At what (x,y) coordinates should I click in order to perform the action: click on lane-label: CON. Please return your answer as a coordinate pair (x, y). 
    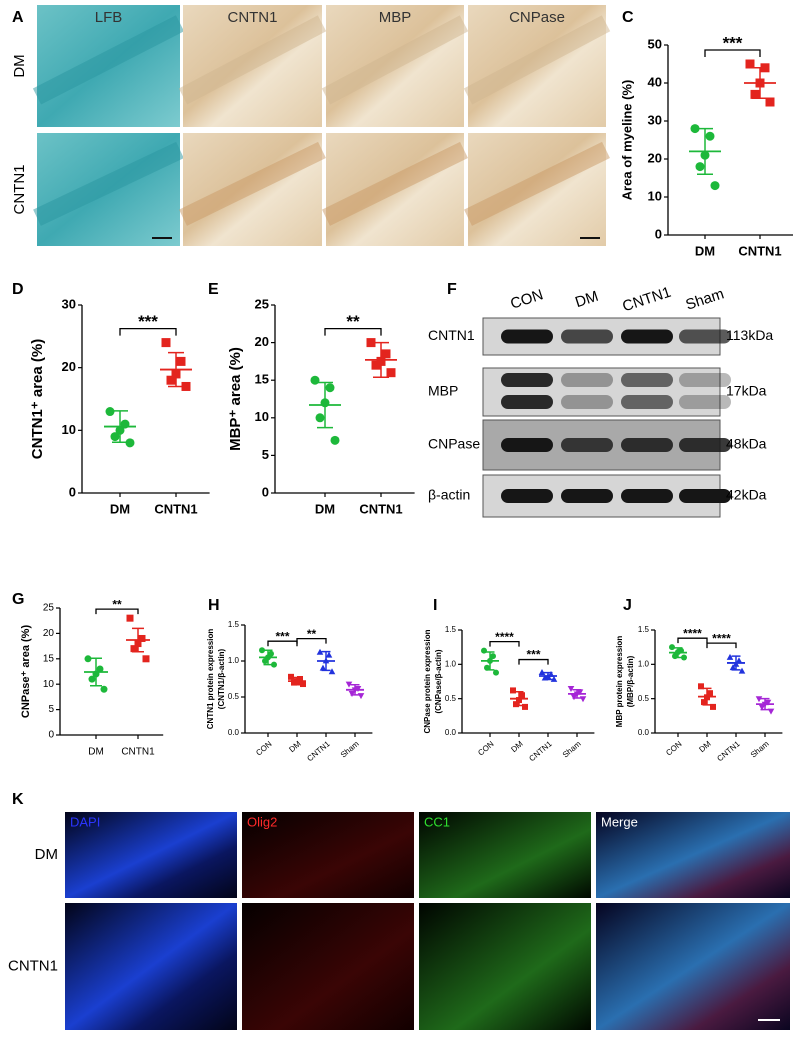
    Looking at the image, I should click on (526, 299).